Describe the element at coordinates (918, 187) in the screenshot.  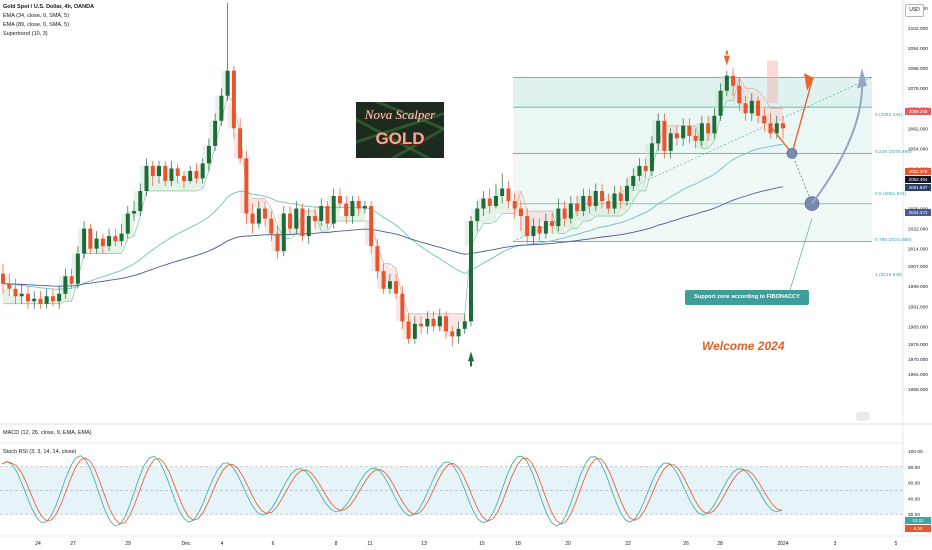
I see `price-tag-ema34: 2061.847` at that location.